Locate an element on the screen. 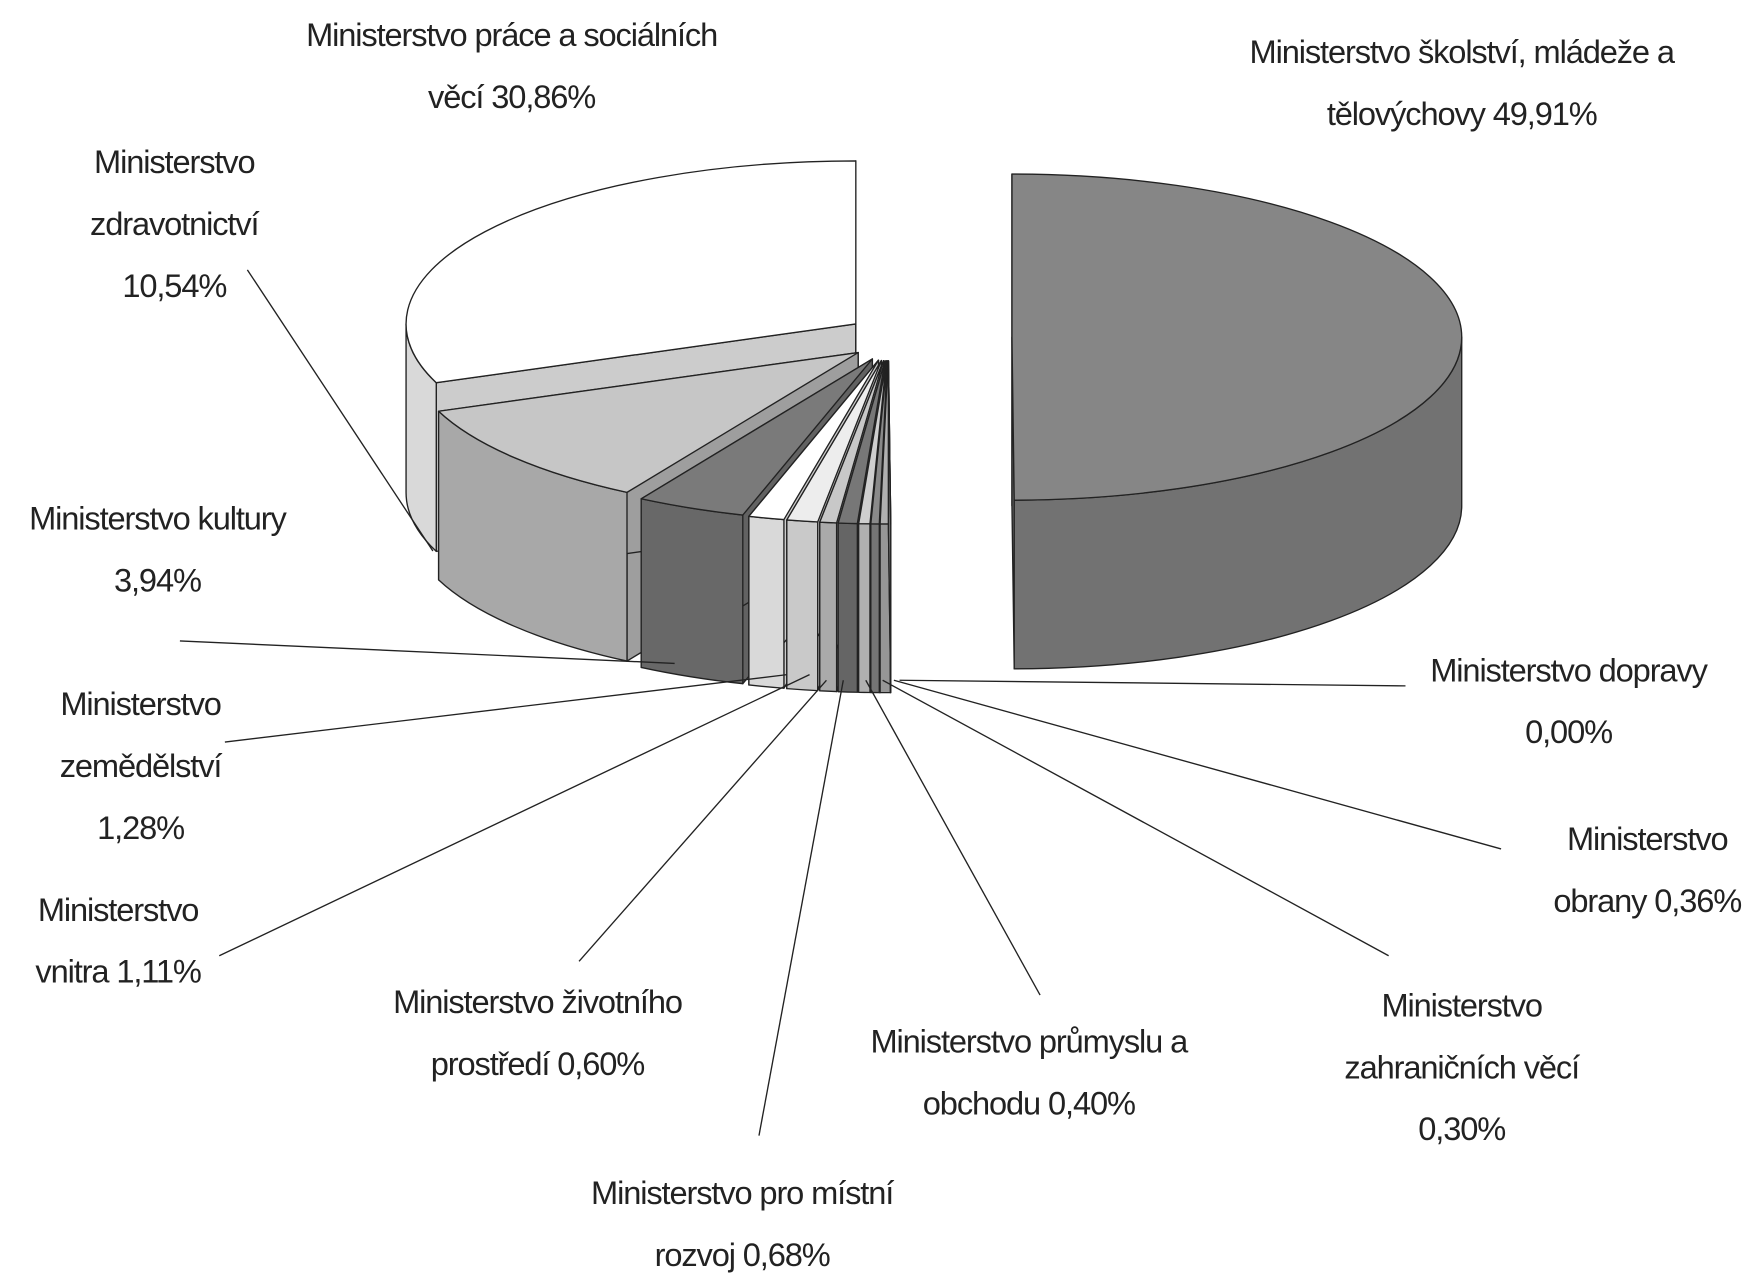  slice-name: Ministerstvo dopravy is located at coordinates (1569, 671).